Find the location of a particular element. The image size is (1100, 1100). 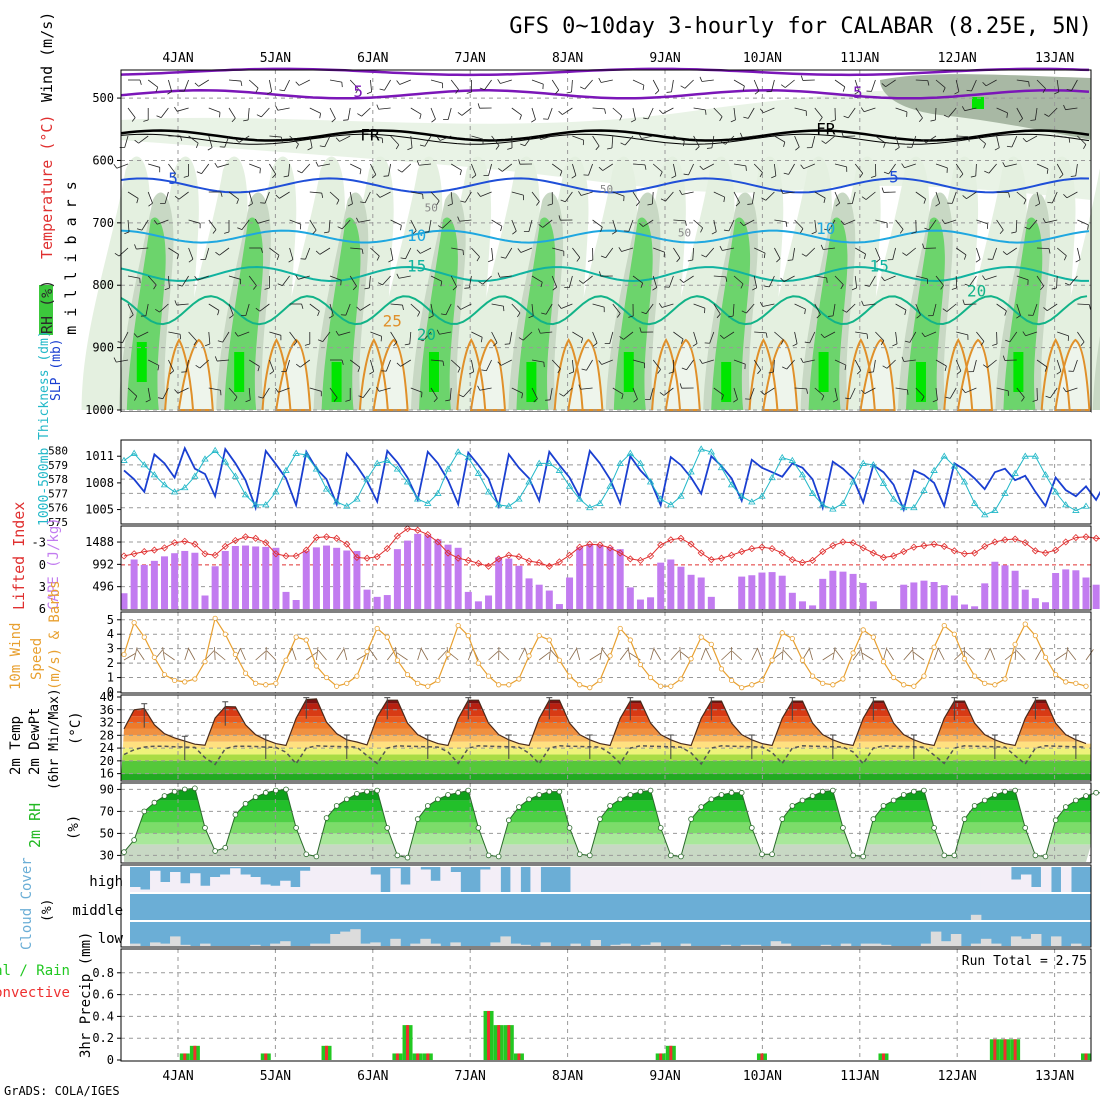

contour-label: 5 is located at coordinates (894, 176).